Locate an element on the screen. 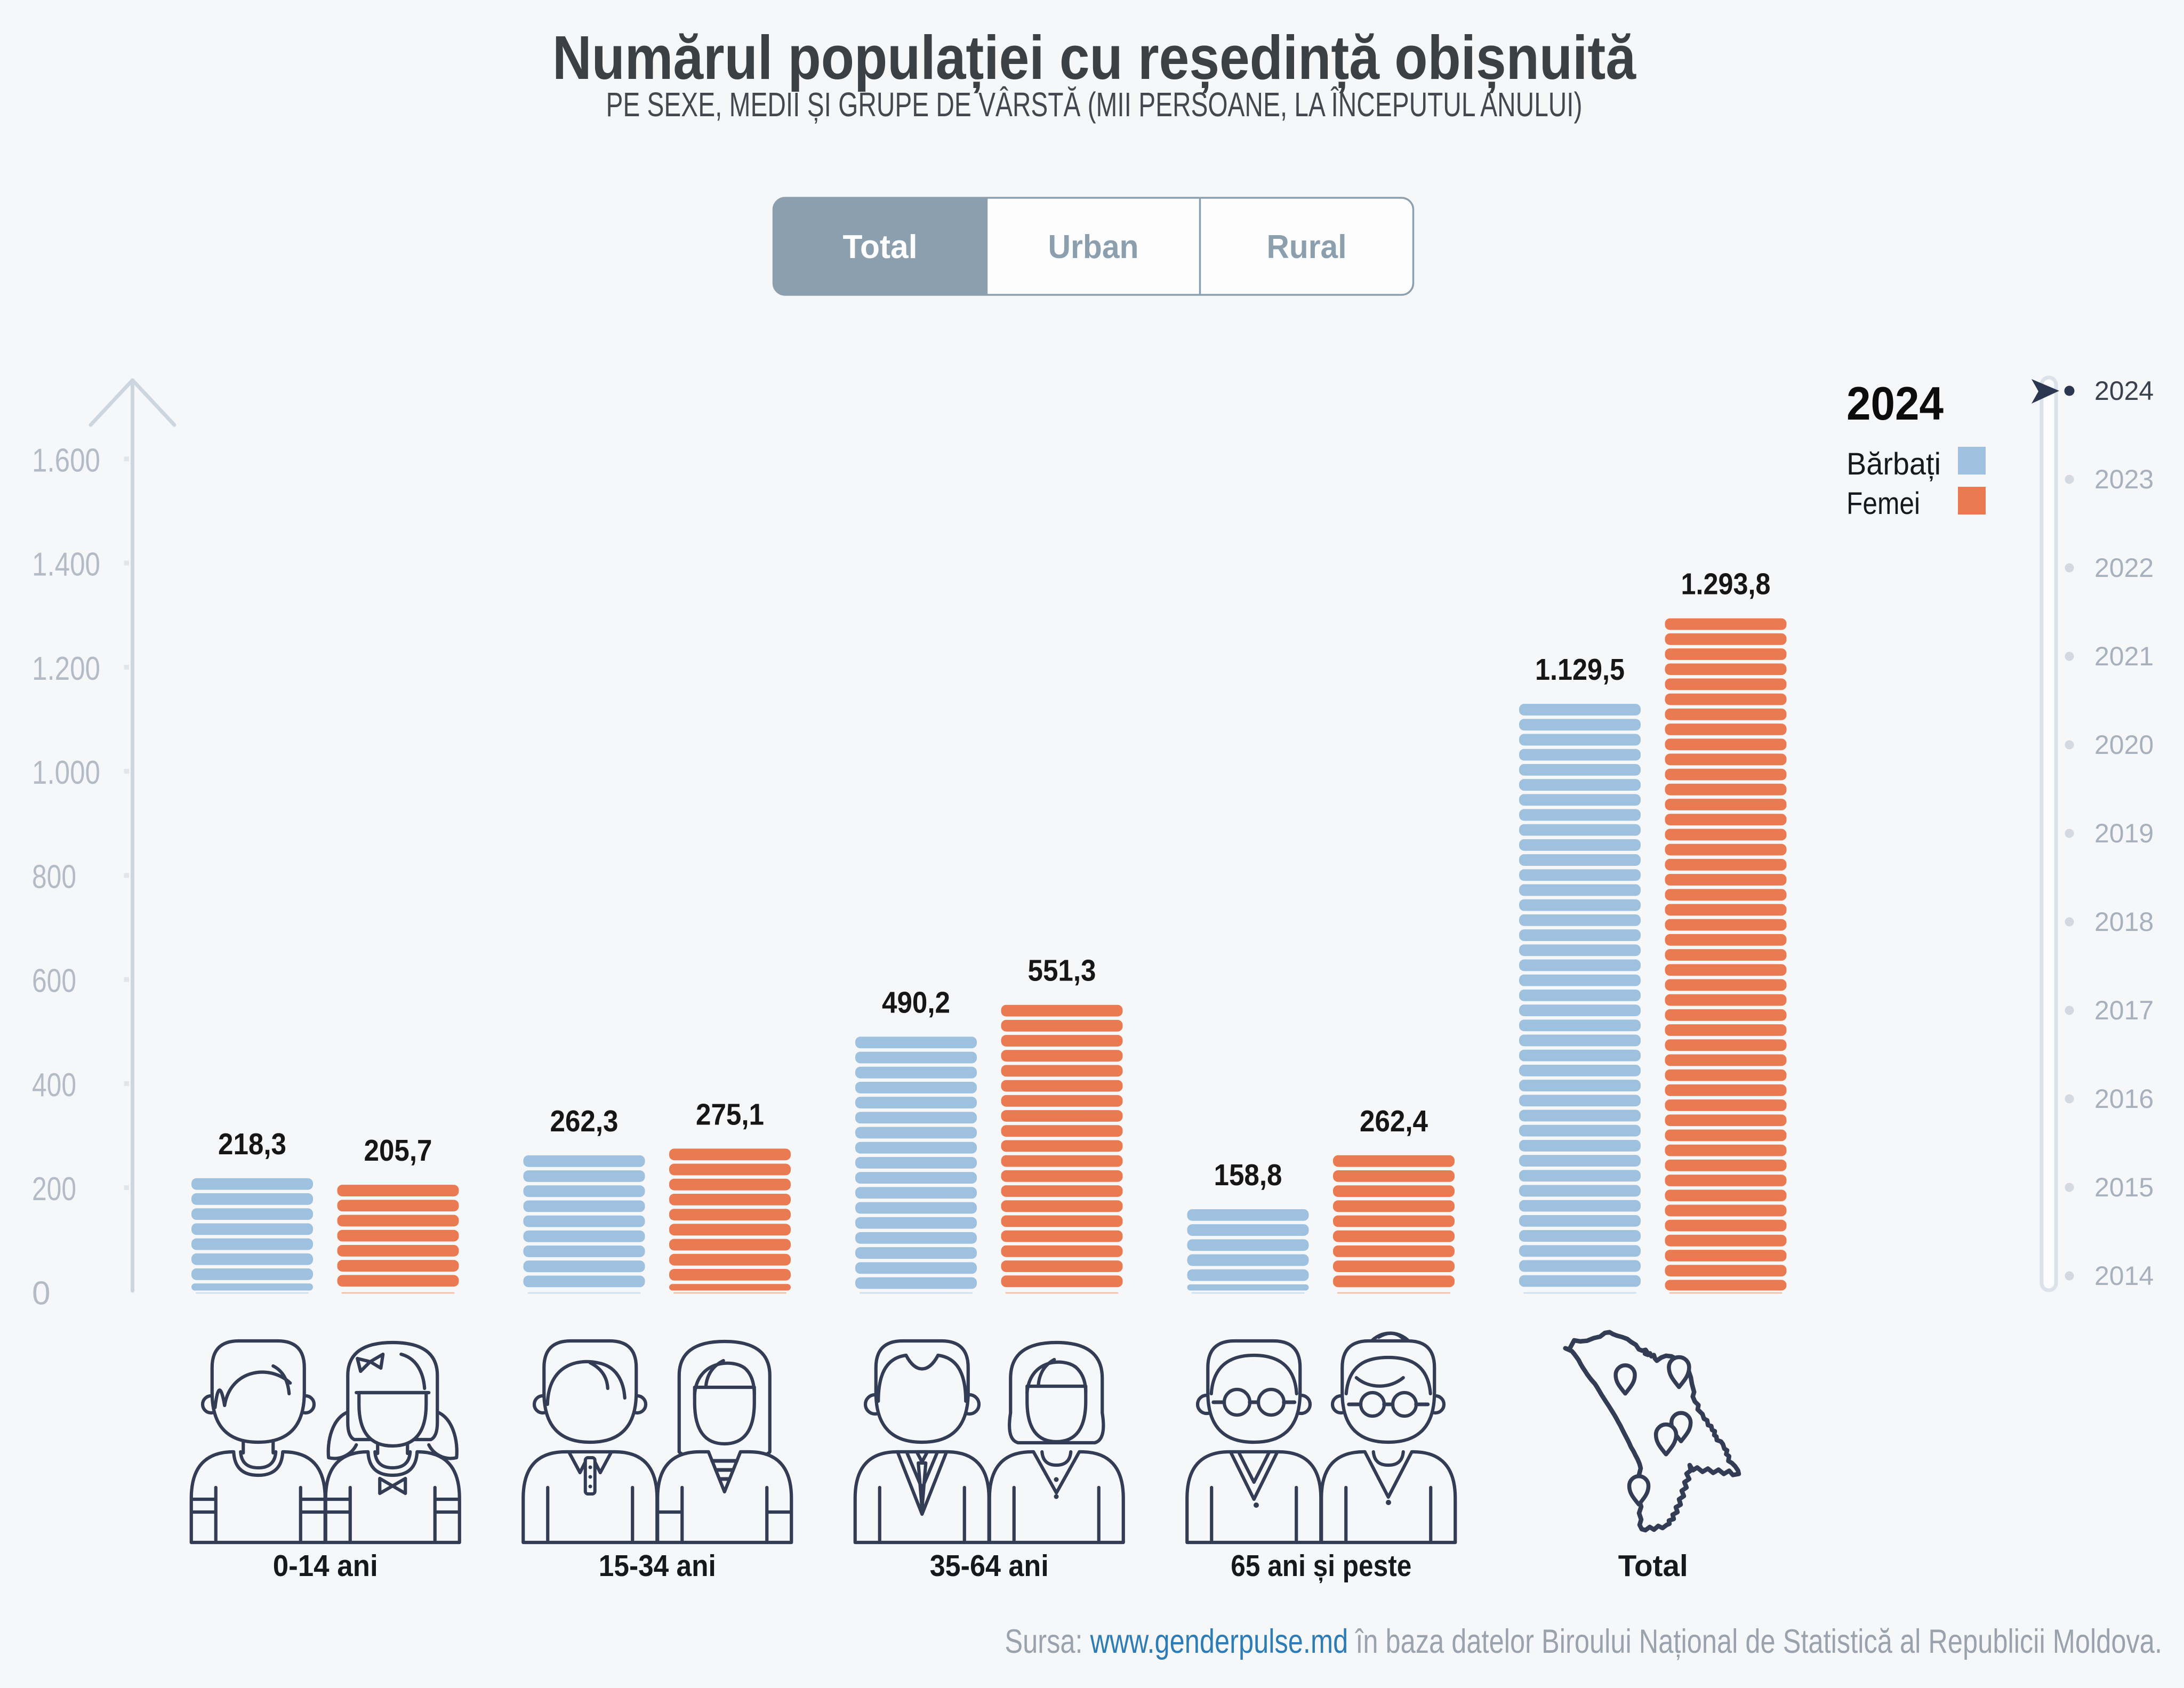 The width and height of the screenshot is (2184, 1688). svg-text: Urban is located at coordinates (1093, 248).